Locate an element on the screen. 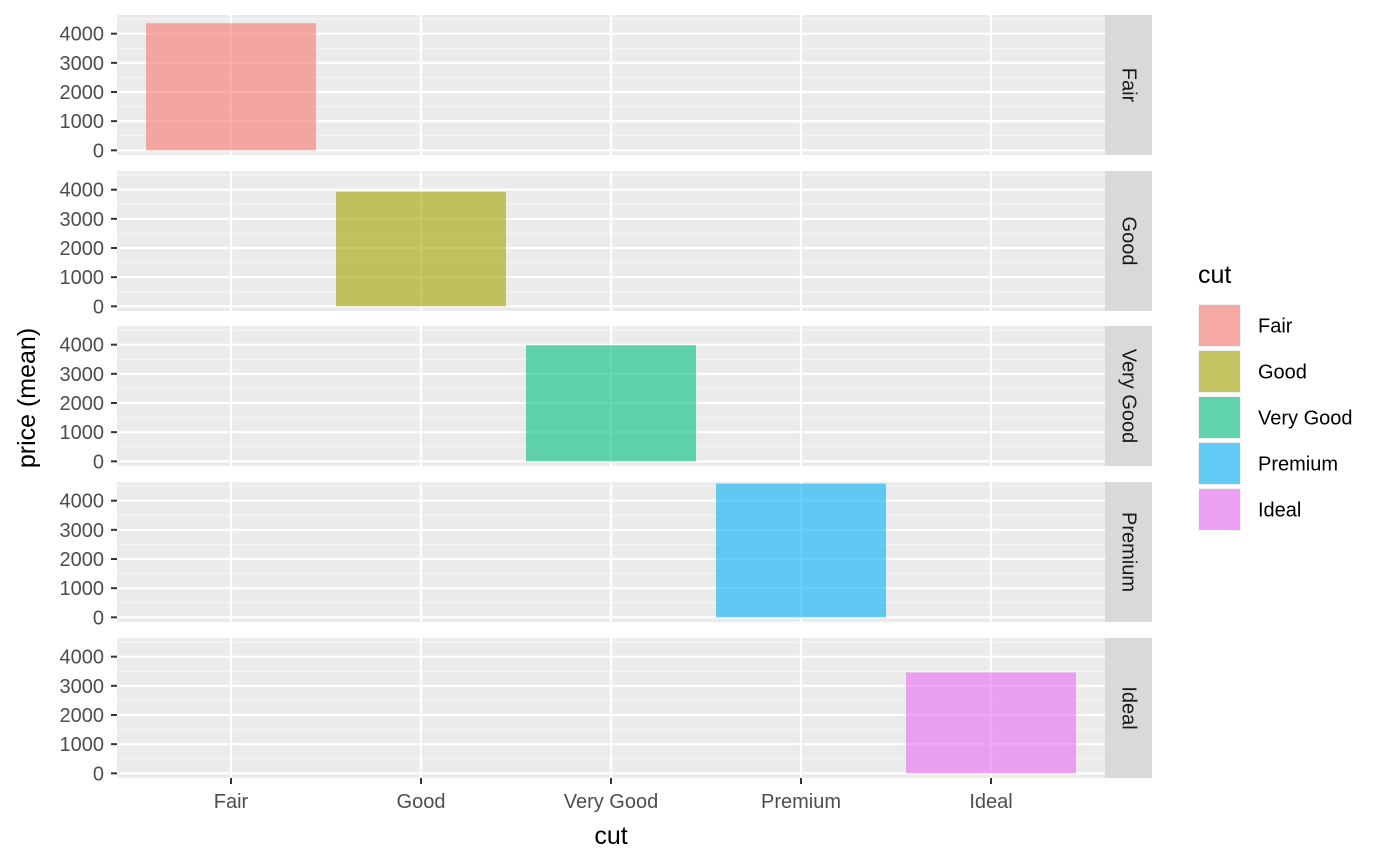 The height and width of the screenshot is (866, 1400). x-tick-label: Good is located at coordinates (421, 802).